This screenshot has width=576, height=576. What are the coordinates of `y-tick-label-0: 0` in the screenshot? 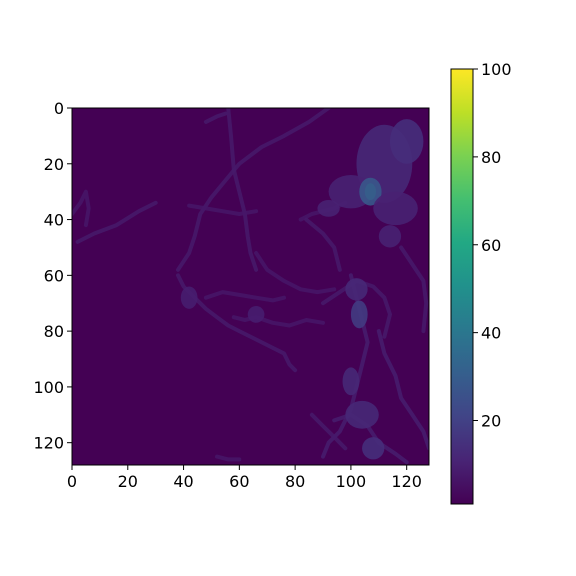 It's located at (59, 108).